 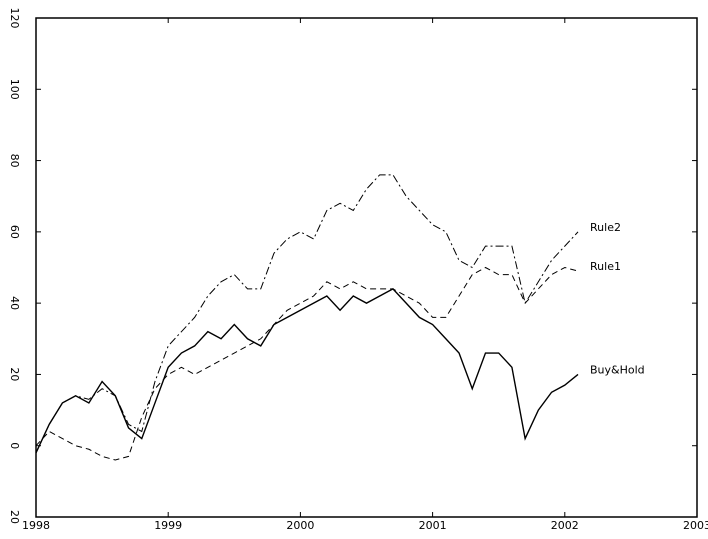 What do you see at coordinates (565, 525) in the screenshot?
I see `x-tick-label: 2002` at bounding box center [565, 525].